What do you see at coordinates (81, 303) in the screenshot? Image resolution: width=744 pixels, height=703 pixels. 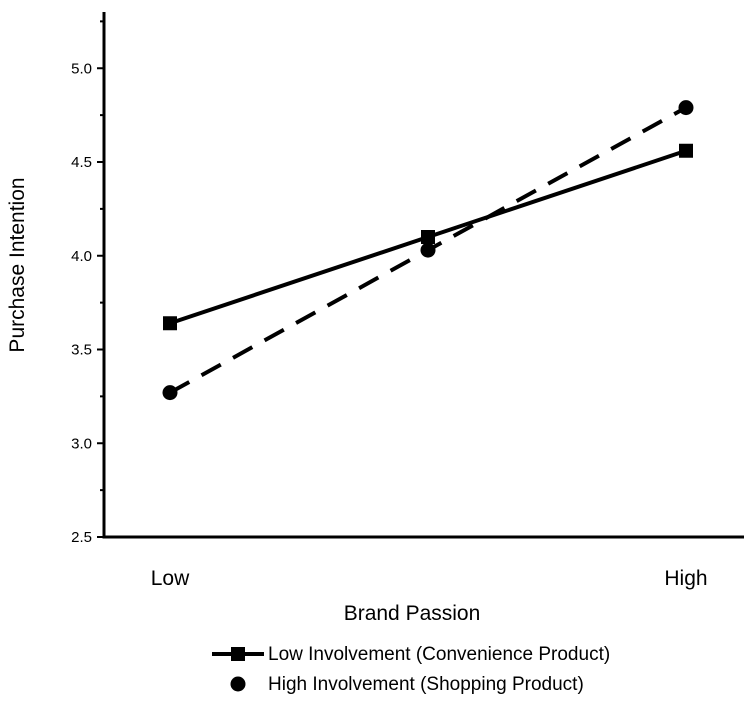 I see `y-tick-labels: 2.5 3.0 3.5 4.0 4.5 5.0` at bounding box center [81, 303].